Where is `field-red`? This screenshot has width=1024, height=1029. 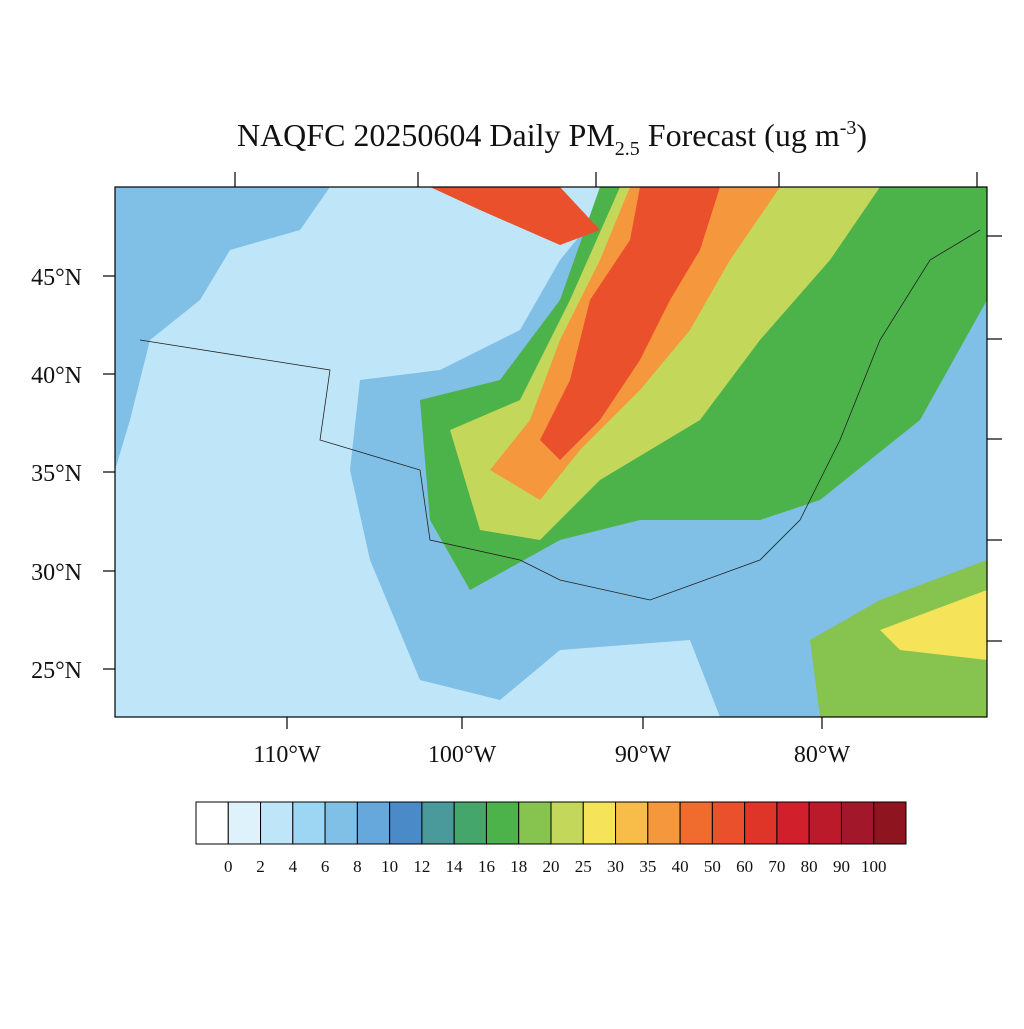
field-red is located at coordinates (630, 323).